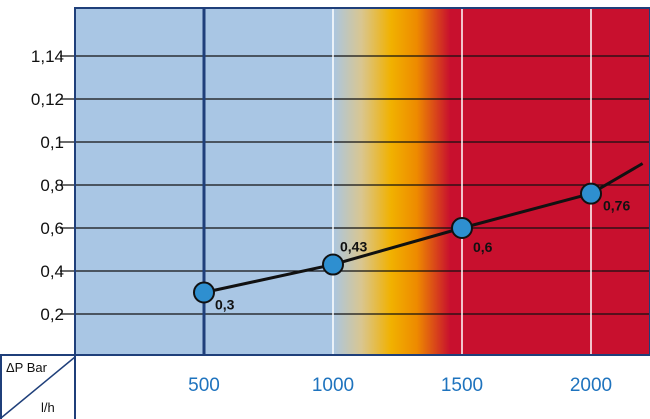 The height and width of the screenshot is (419, 650). I want to click on y-tick-label: 0,12, so click(47, 99).